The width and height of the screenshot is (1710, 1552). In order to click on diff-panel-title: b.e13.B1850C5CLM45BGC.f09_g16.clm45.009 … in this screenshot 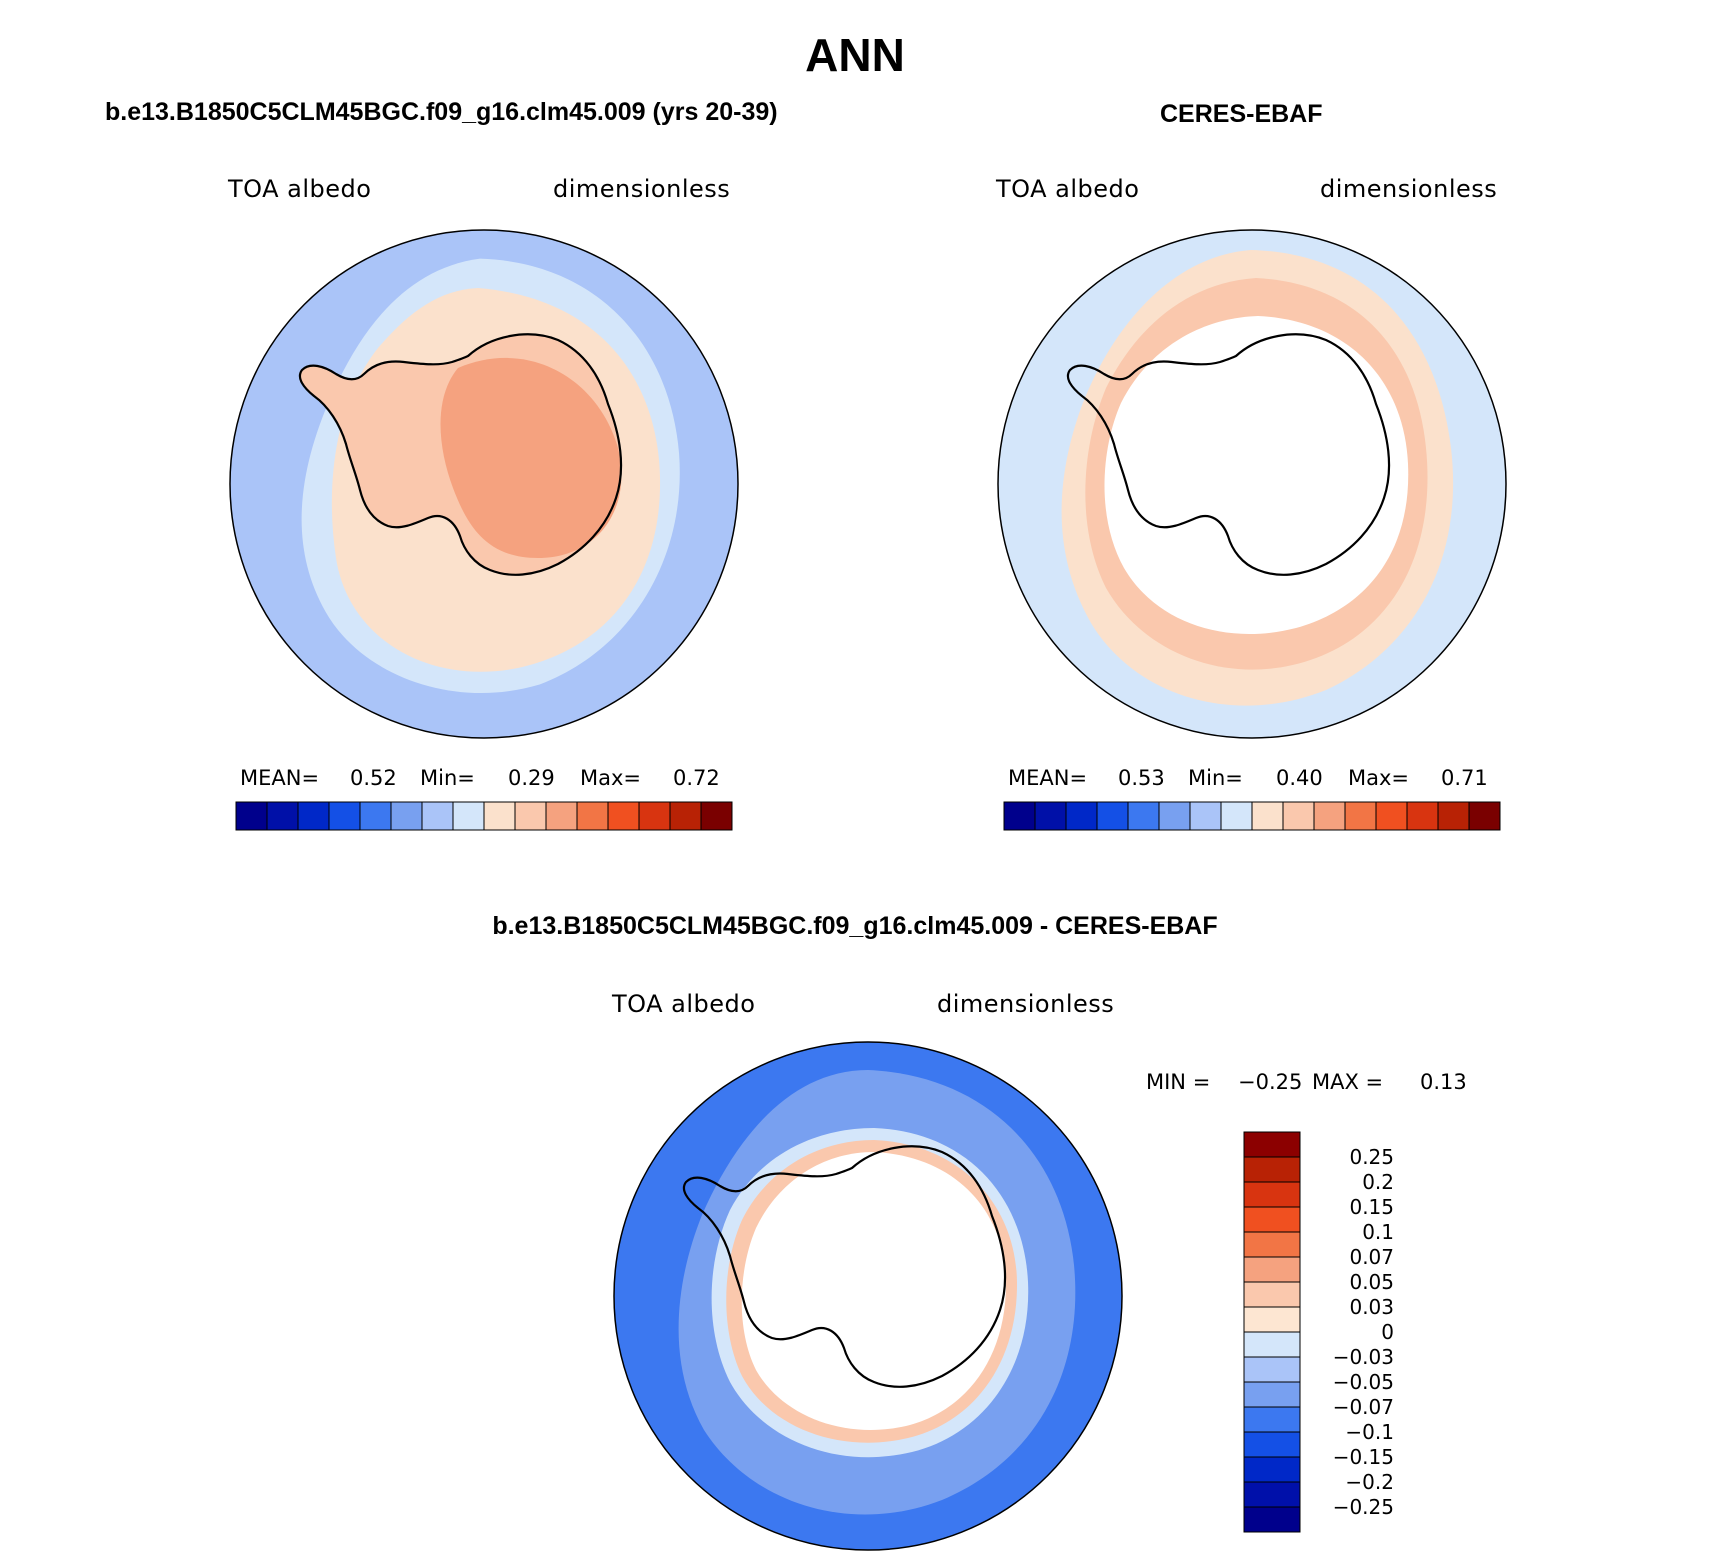, I will do `click(855, 926)`.